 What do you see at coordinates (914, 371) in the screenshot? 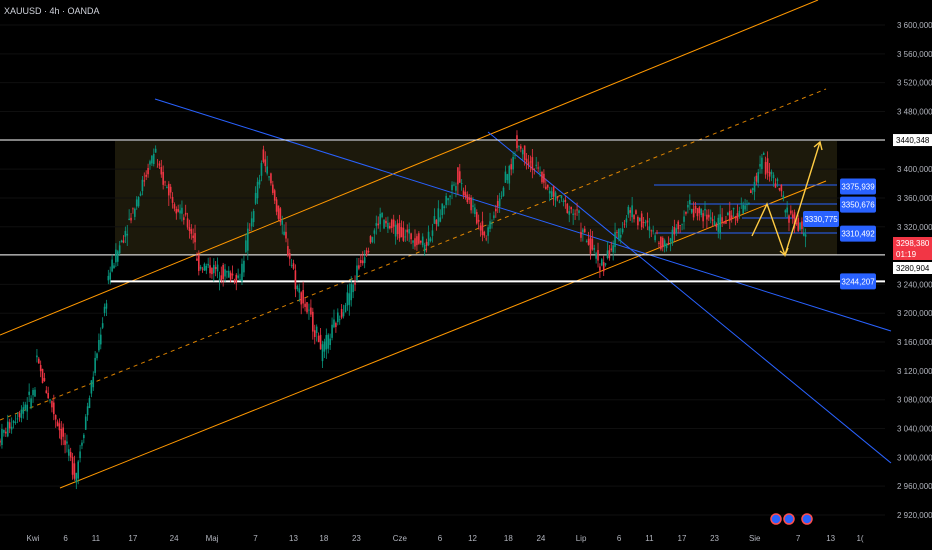
I see `price-tick-label: 3 120,000` at bounding box center [914, 371].